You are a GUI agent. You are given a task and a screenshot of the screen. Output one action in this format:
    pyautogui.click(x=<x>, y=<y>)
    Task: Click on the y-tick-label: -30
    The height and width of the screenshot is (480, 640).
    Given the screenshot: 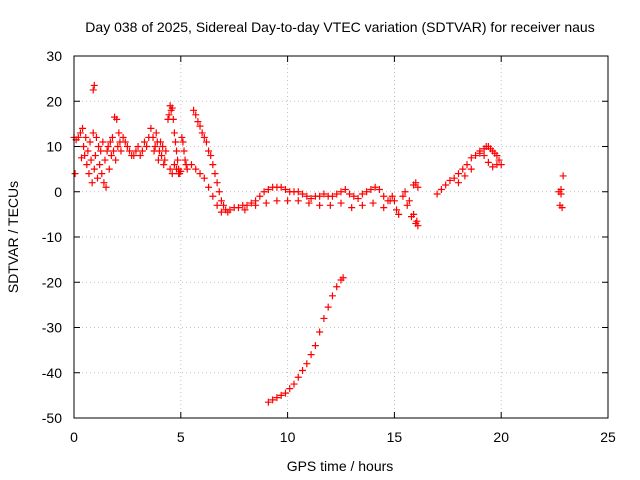 What is the action you would take?
    pyautogui.click(x=52, y=328)
    